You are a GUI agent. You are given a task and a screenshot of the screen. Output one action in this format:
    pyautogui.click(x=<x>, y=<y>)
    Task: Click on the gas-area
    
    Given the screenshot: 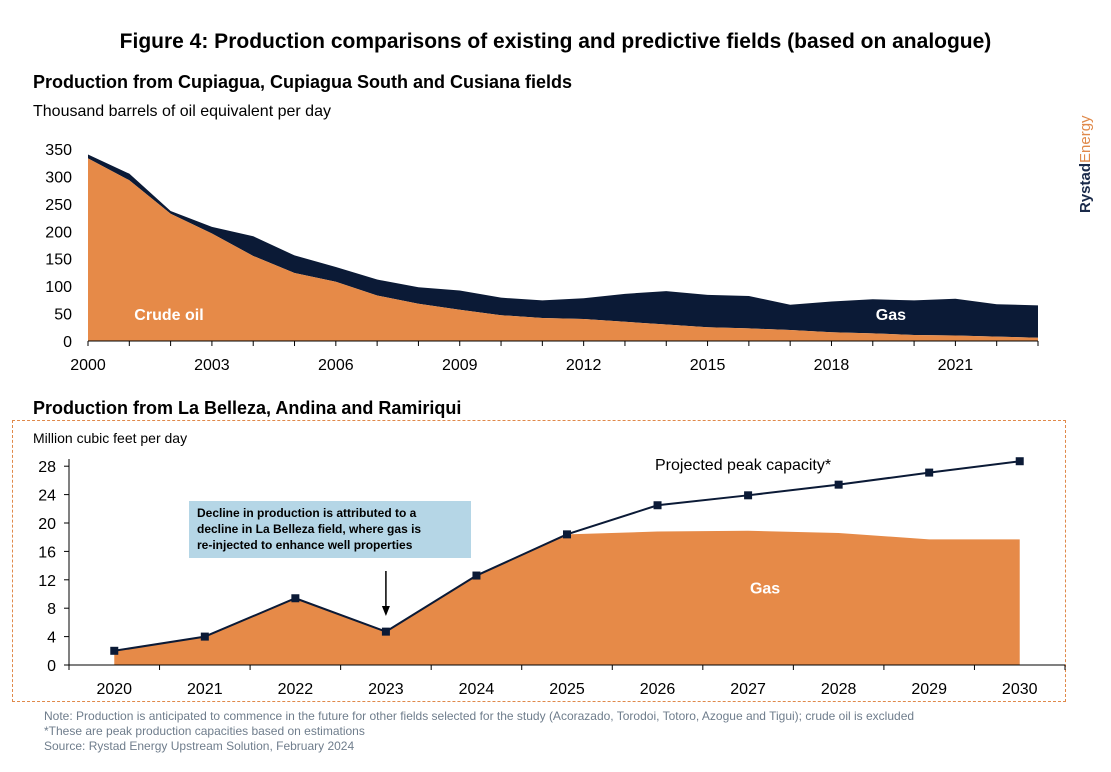 What is the action you would take?
    pyautogui.click(x=567, y=597)
    